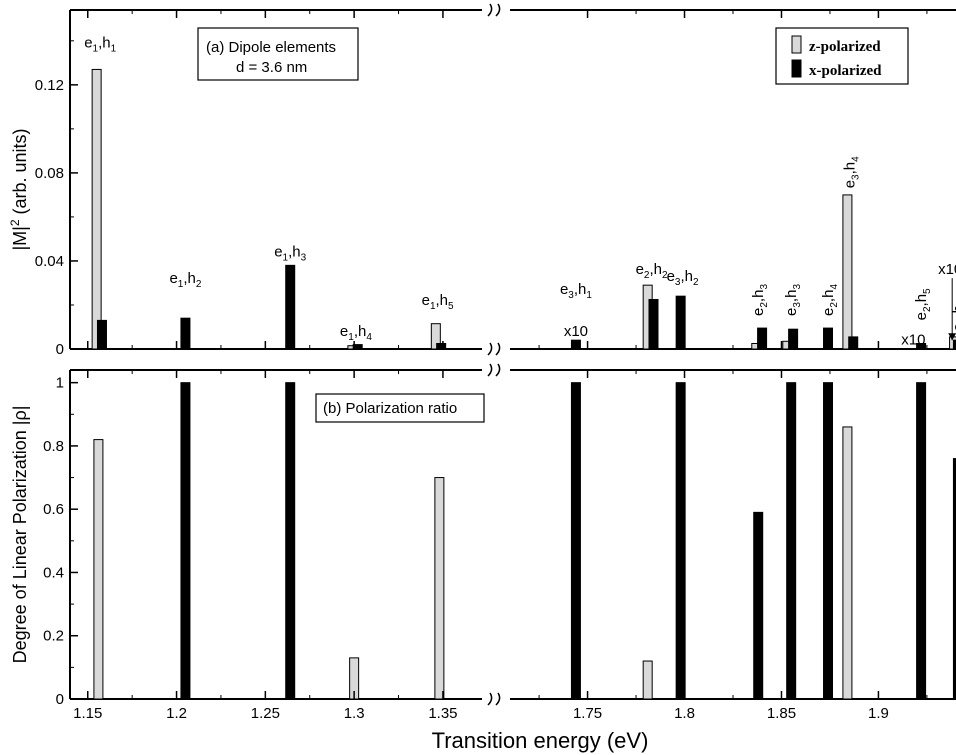 Image resolution: width=956 pixels, height=755 pixels. I want to click on transition-label: e1,h4, so click(356, 333).